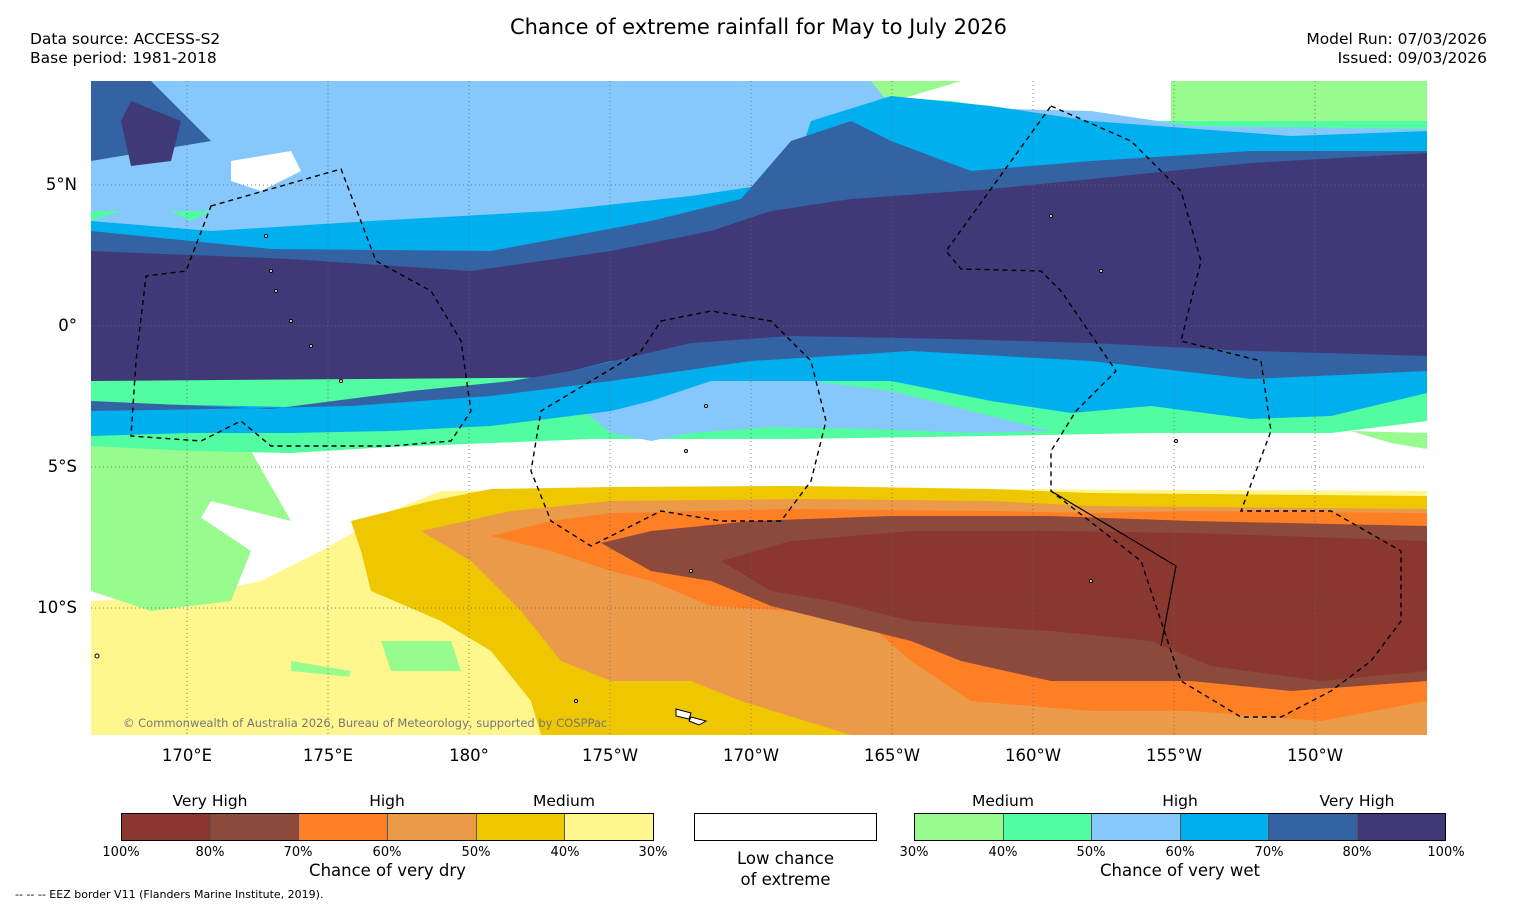 The width and height of the screenshot is (1517, 908). I want to click on lat-tick-10s: 10°S, so click(57, 607).